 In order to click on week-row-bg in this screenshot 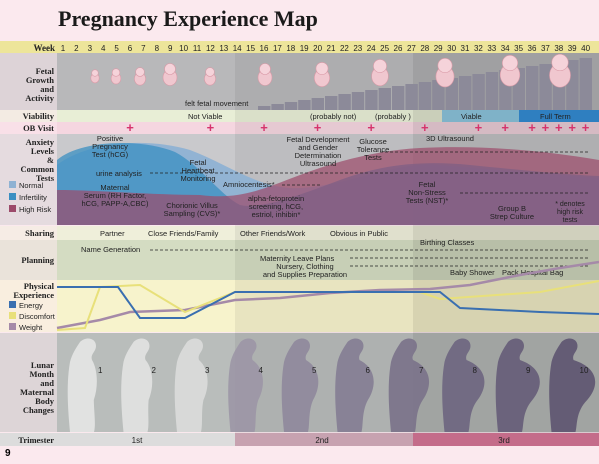, I will do `click(299, 47)`.